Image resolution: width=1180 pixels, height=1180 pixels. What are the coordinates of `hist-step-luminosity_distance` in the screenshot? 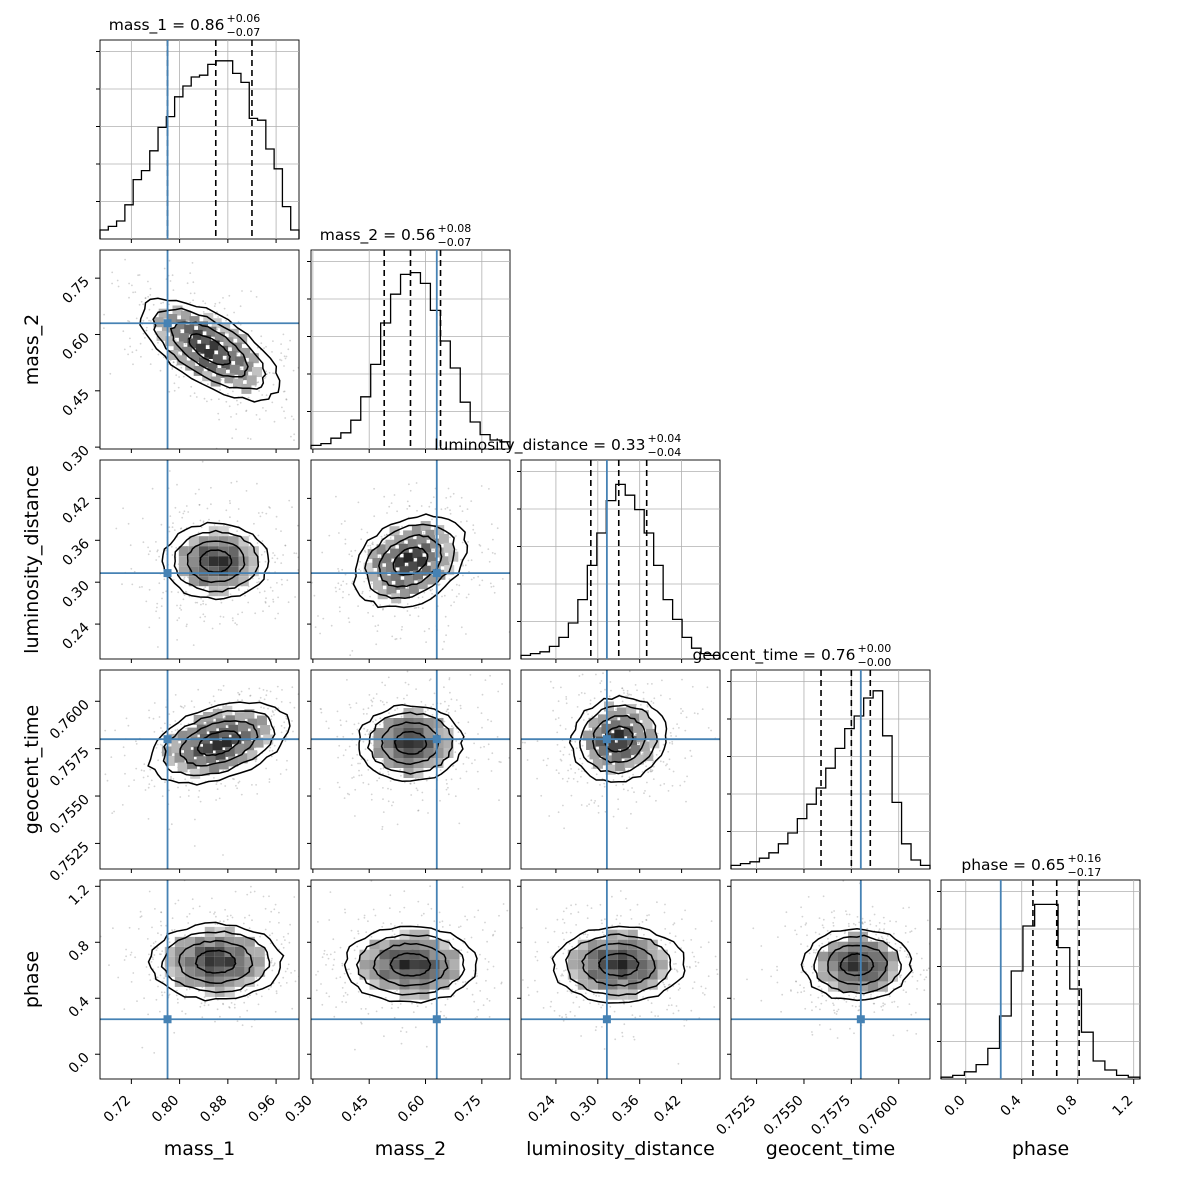 It's located at (620, 571).